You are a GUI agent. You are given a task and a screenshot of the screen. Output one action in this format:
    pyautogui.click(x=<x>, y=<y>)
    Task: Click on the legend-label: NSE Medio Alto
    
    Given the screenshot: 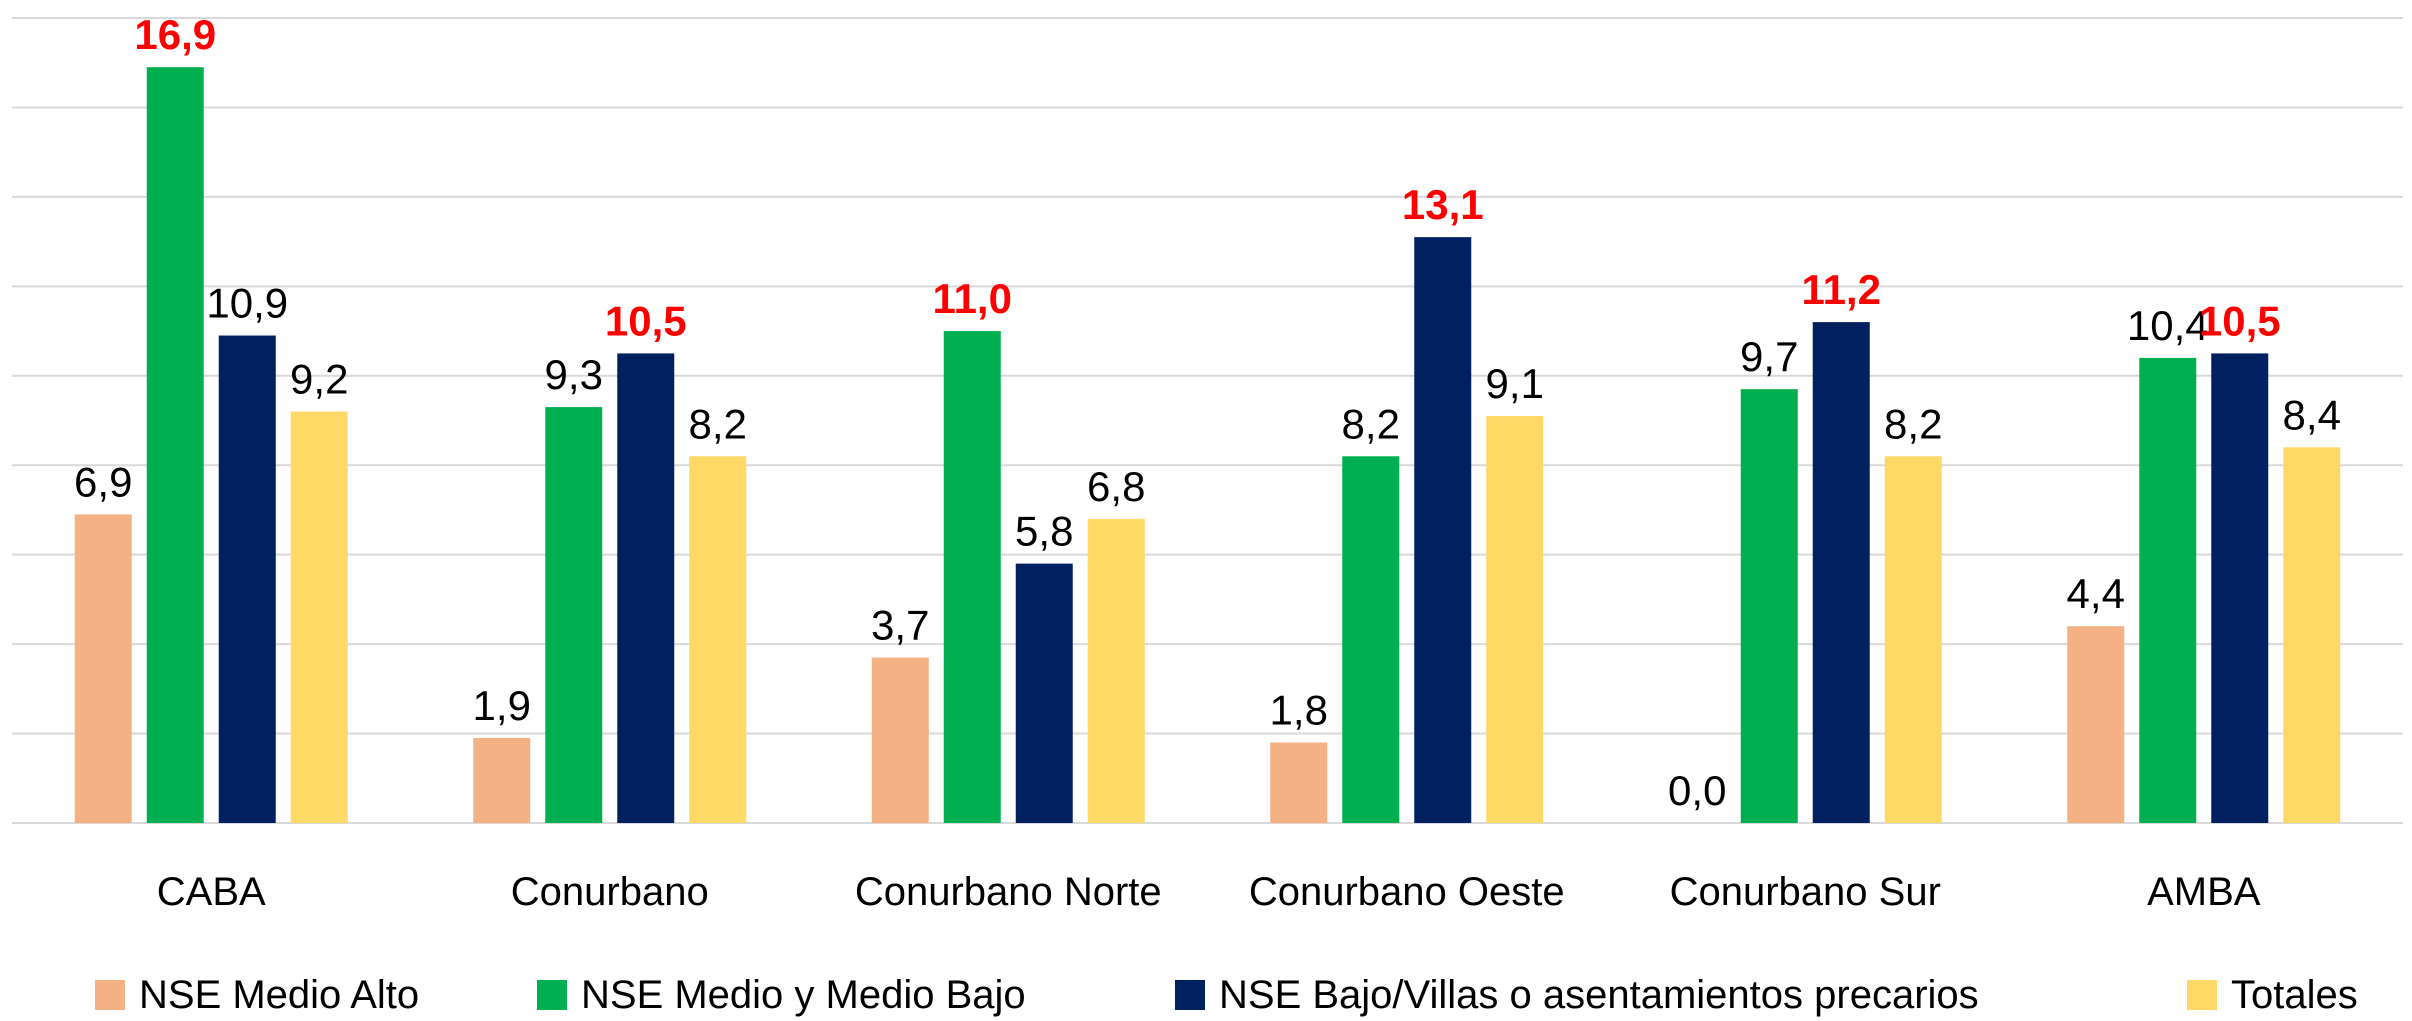 What is the action you would take?
    pyautogui.click(x=279, y=995)
    